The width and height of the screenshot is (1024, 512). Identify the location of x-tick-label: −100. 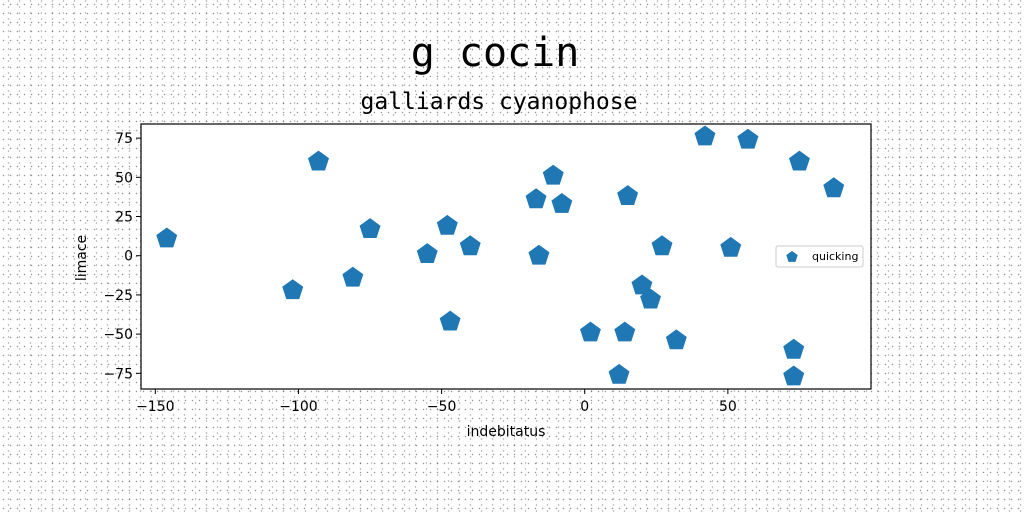
(298, 407).